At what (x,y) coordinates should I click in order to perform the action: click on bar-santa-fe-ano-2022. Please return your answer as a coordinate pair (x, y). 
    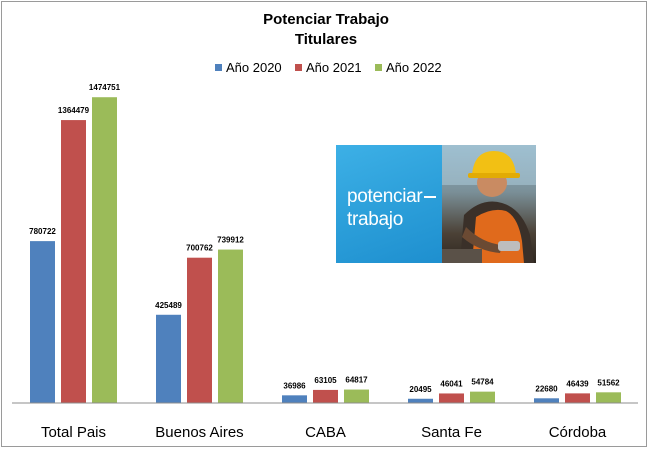
    Looking at the image, I should click on (482, 397).